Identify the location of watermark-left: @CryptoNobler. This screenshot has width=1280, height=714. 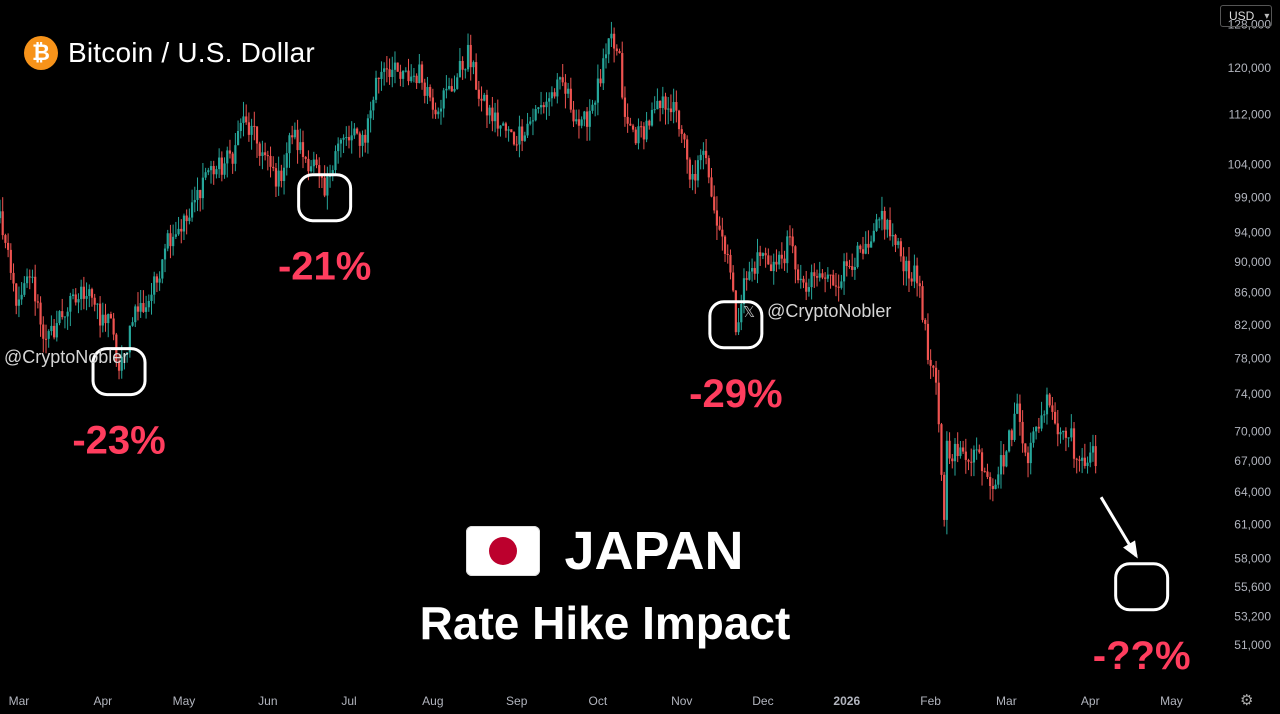
(66, 357).